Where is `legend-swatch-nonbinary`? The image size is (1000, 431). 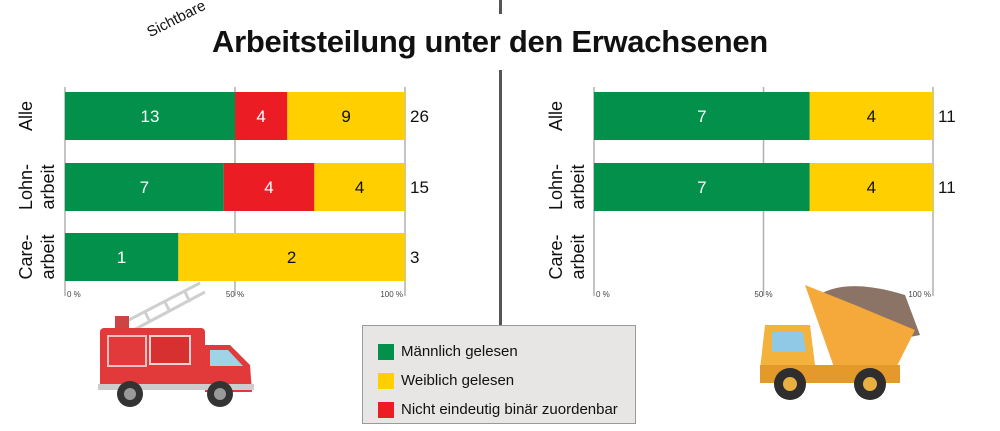 legend-swatch-nonbinary is located at coordinates (386, 409).